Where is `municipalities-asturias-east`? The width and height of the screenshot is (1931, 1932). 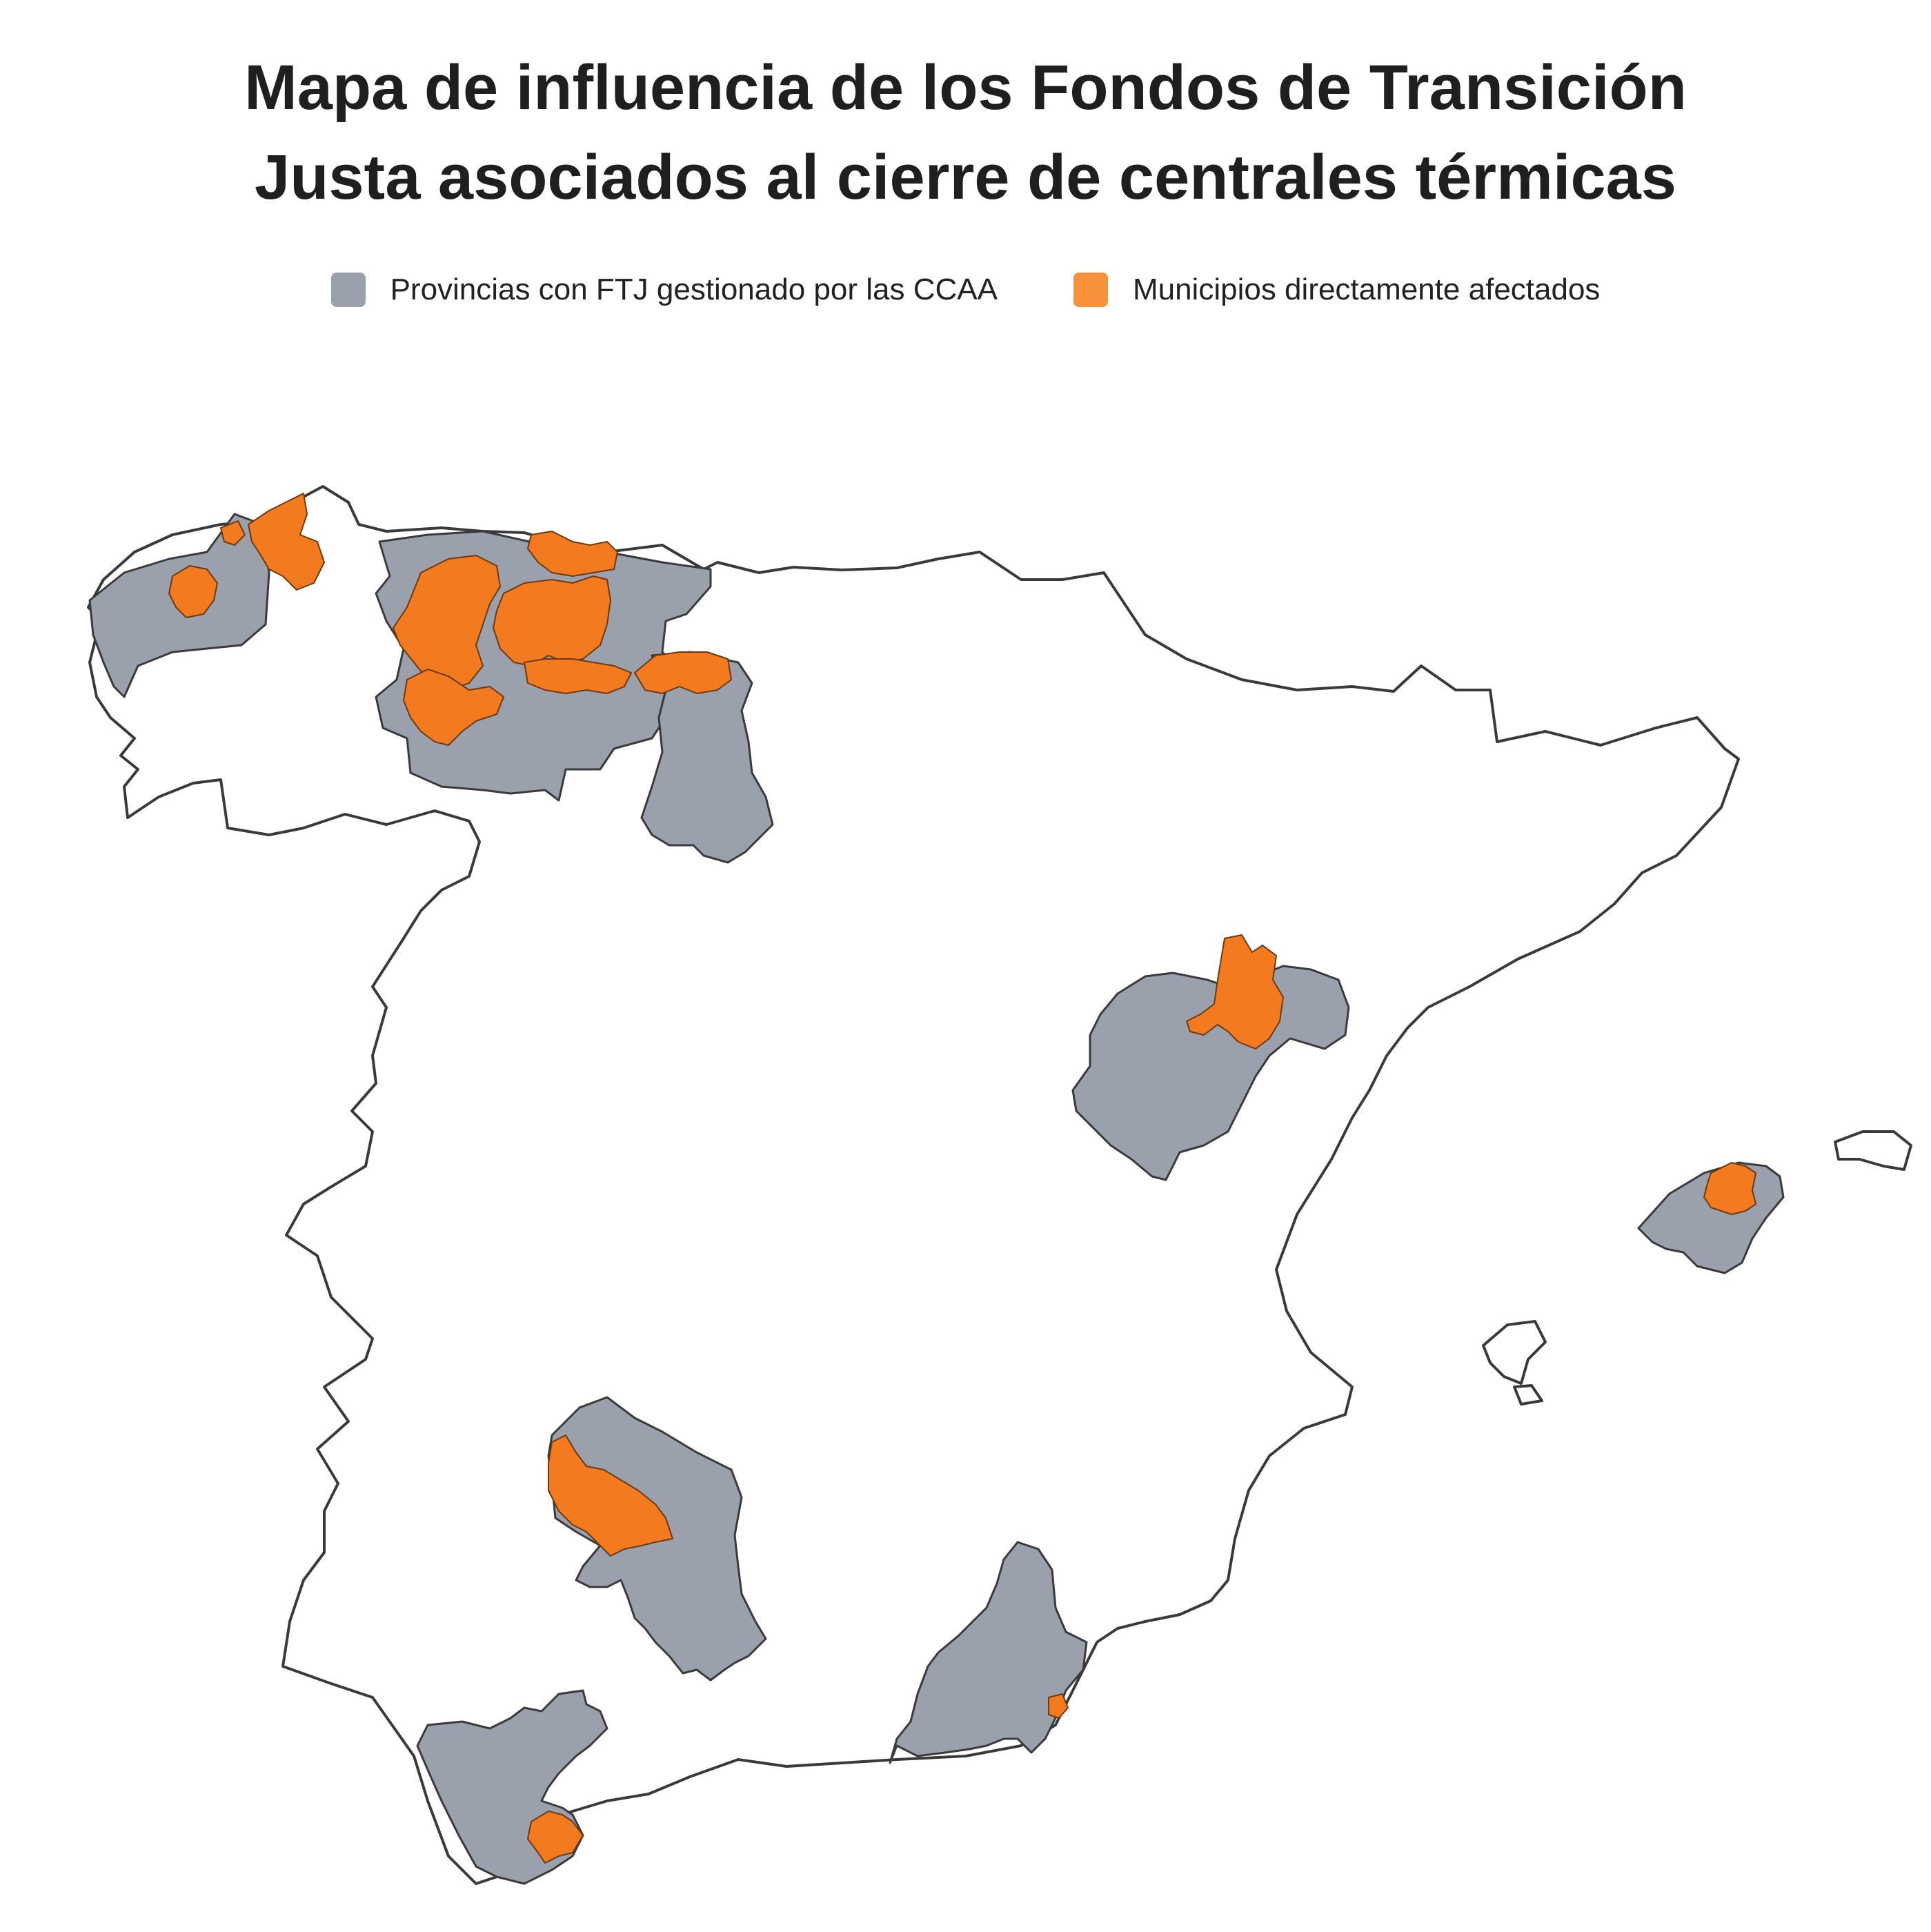
municipalities-asturias-east is located at coordinates (572, 554).